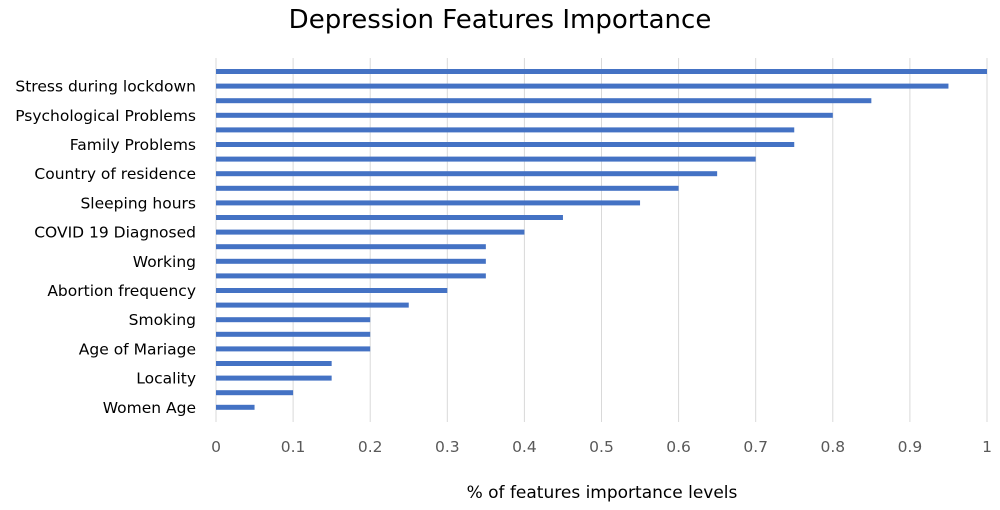  I want to click on category-label: Working, so click(164, 262).